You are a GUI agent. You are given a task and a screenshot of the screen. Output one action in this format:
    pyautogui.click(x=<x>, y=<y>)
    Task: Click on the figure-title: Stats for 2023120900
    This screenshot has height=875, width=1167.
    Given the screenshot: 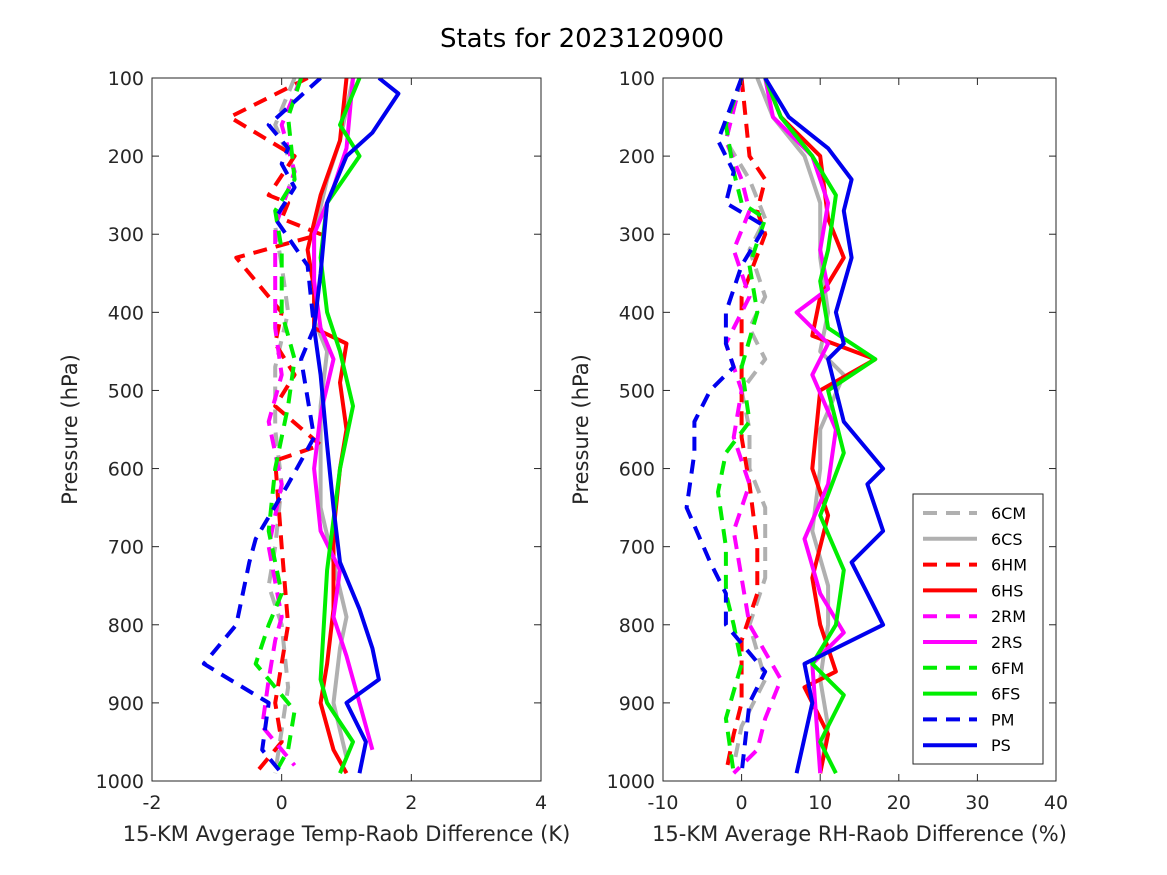 What is the action you would take?
    pyautogui.click(x=582, y=39)
    